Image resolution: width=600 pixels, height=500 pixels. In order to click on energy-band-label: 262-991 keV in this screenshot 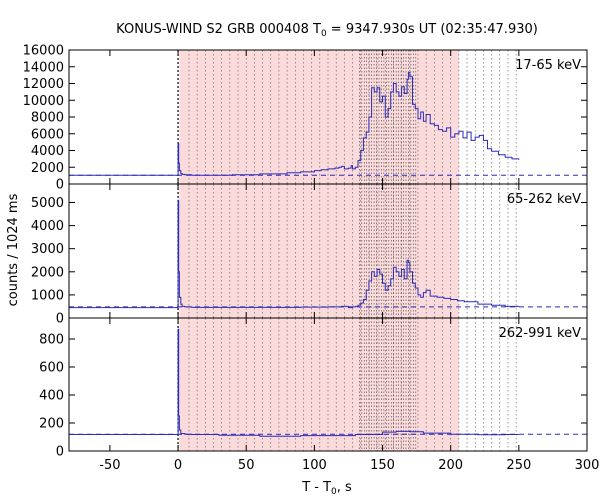, I will do `click(540, 333)`.